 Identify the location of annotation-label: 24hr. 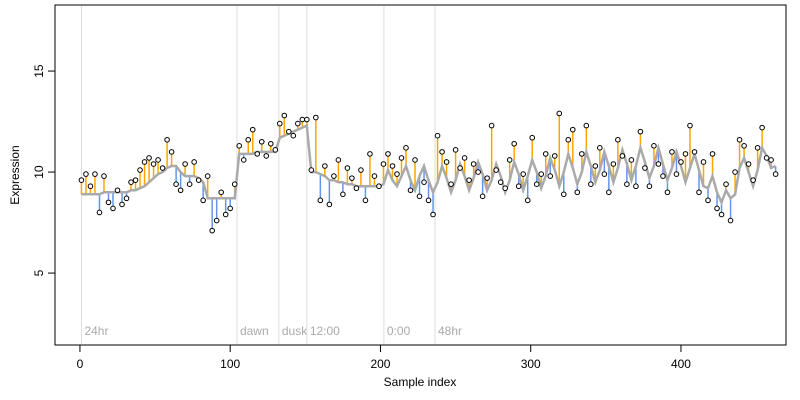
(96, 331).